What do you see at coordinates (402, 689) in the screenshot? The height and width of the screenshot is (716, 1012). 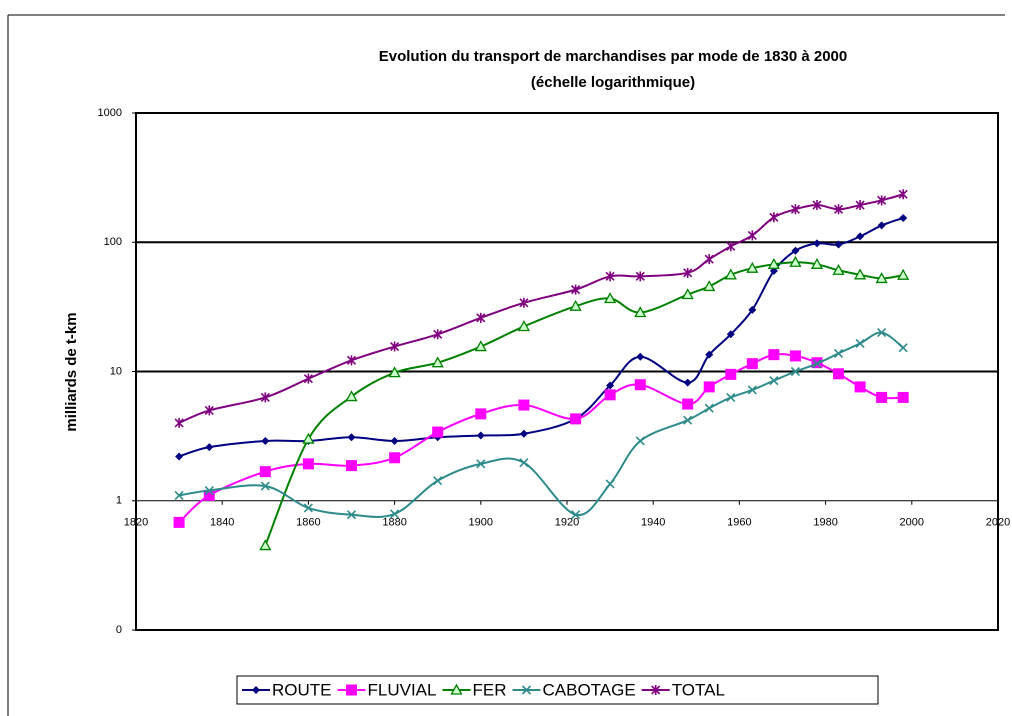 I see `legend-label: FLUVIAL` at bounding box center [402, 689].